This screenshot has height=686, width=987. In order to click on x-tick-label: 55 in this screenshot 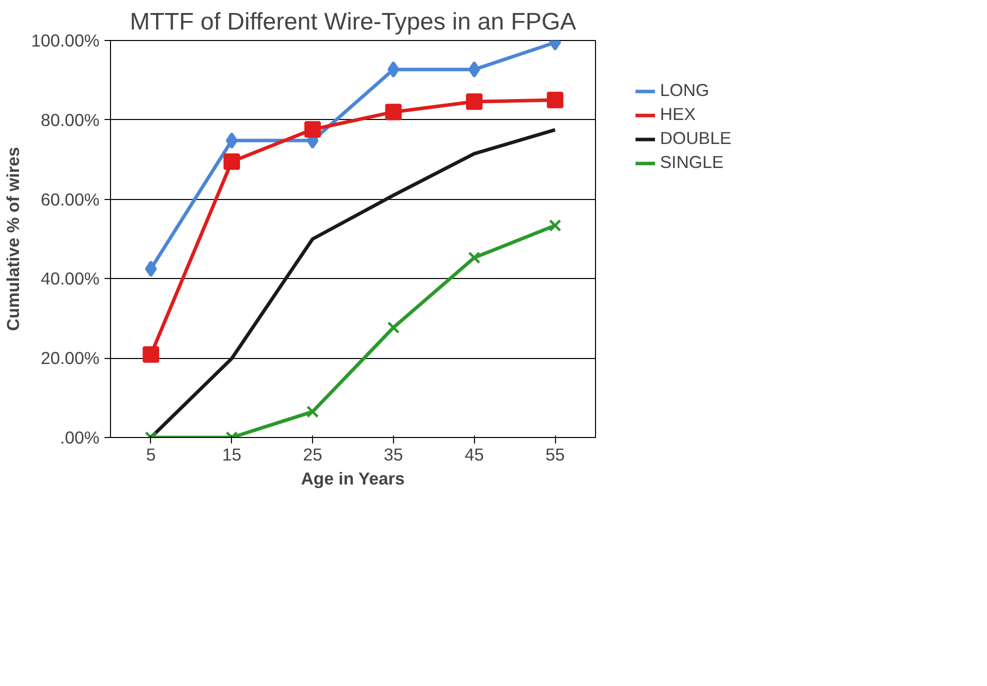, I will do `click(555, 454)`.